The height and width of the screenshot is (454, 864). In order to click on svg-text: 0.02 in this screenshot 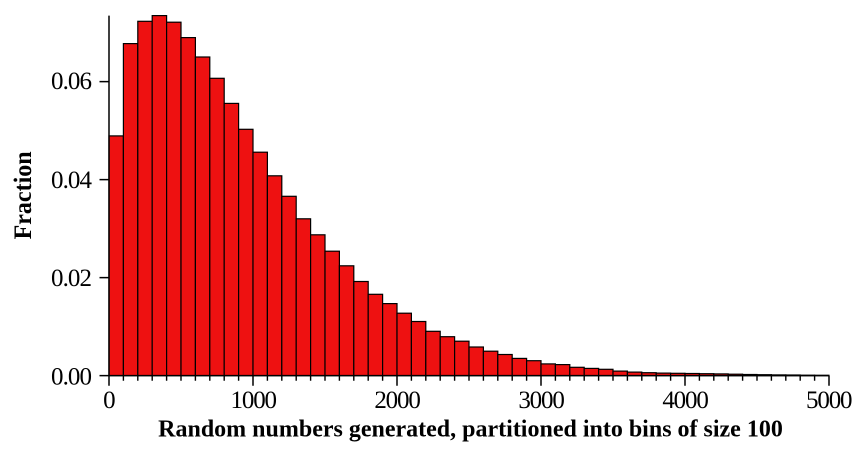, I will do `click(71, 278)`.